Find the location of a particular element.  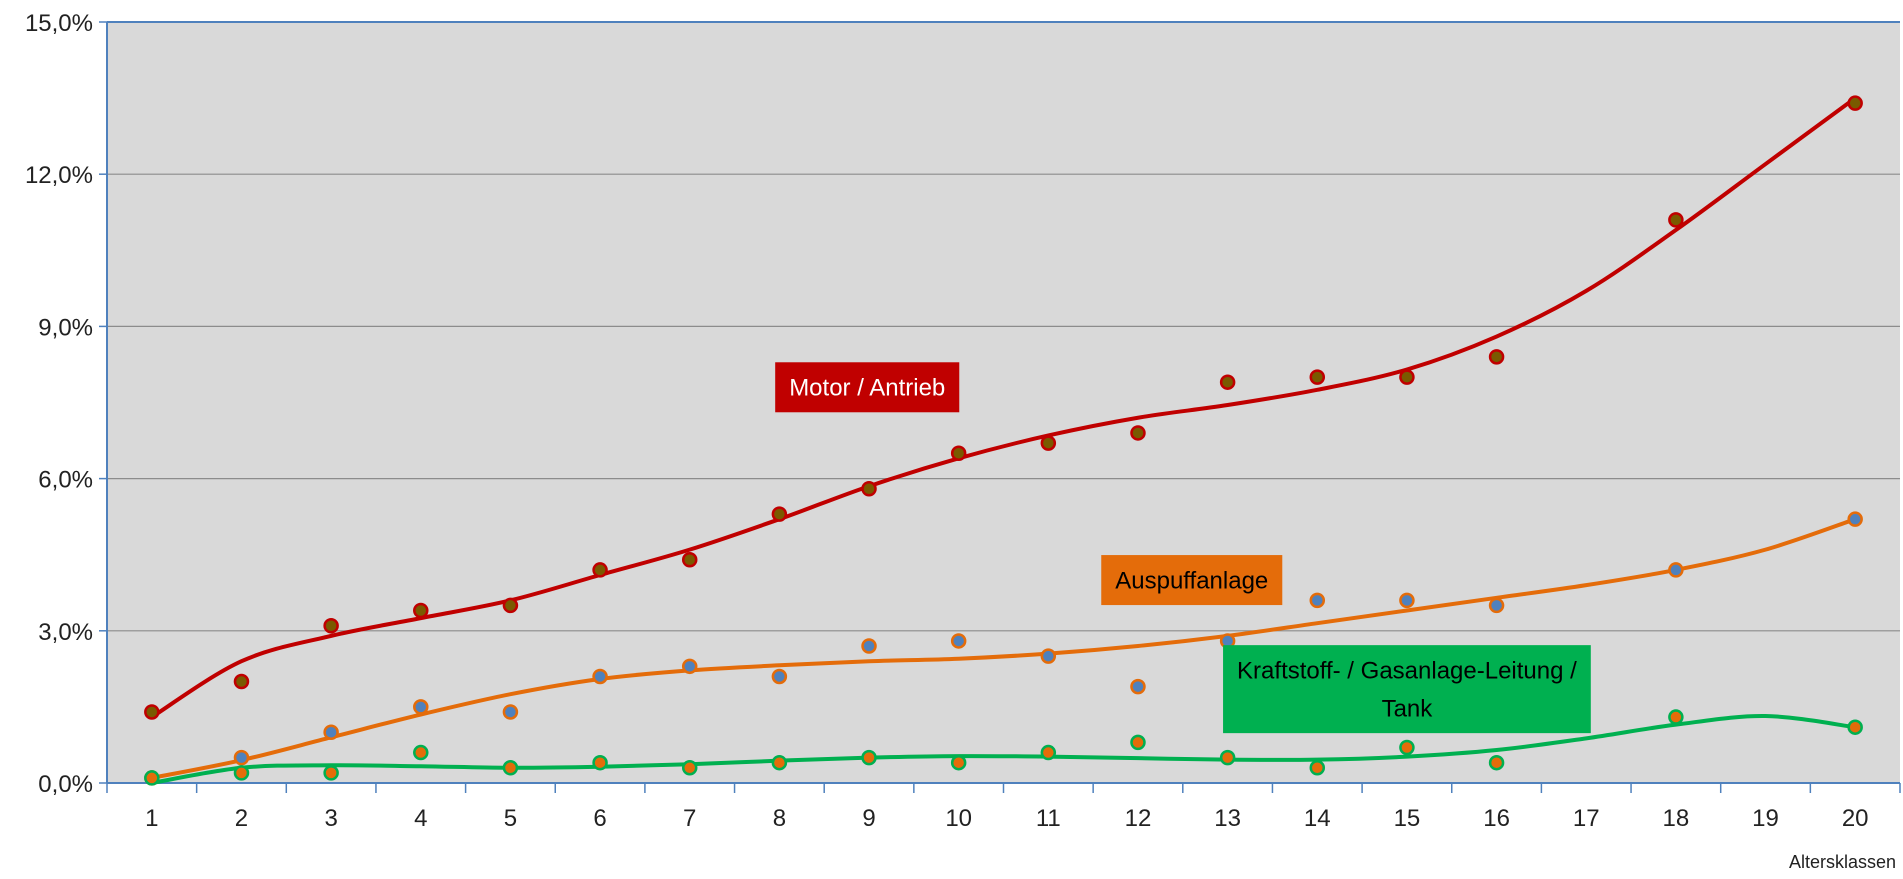

x-tick-label: 20 is located at coordinates (1855, 818).